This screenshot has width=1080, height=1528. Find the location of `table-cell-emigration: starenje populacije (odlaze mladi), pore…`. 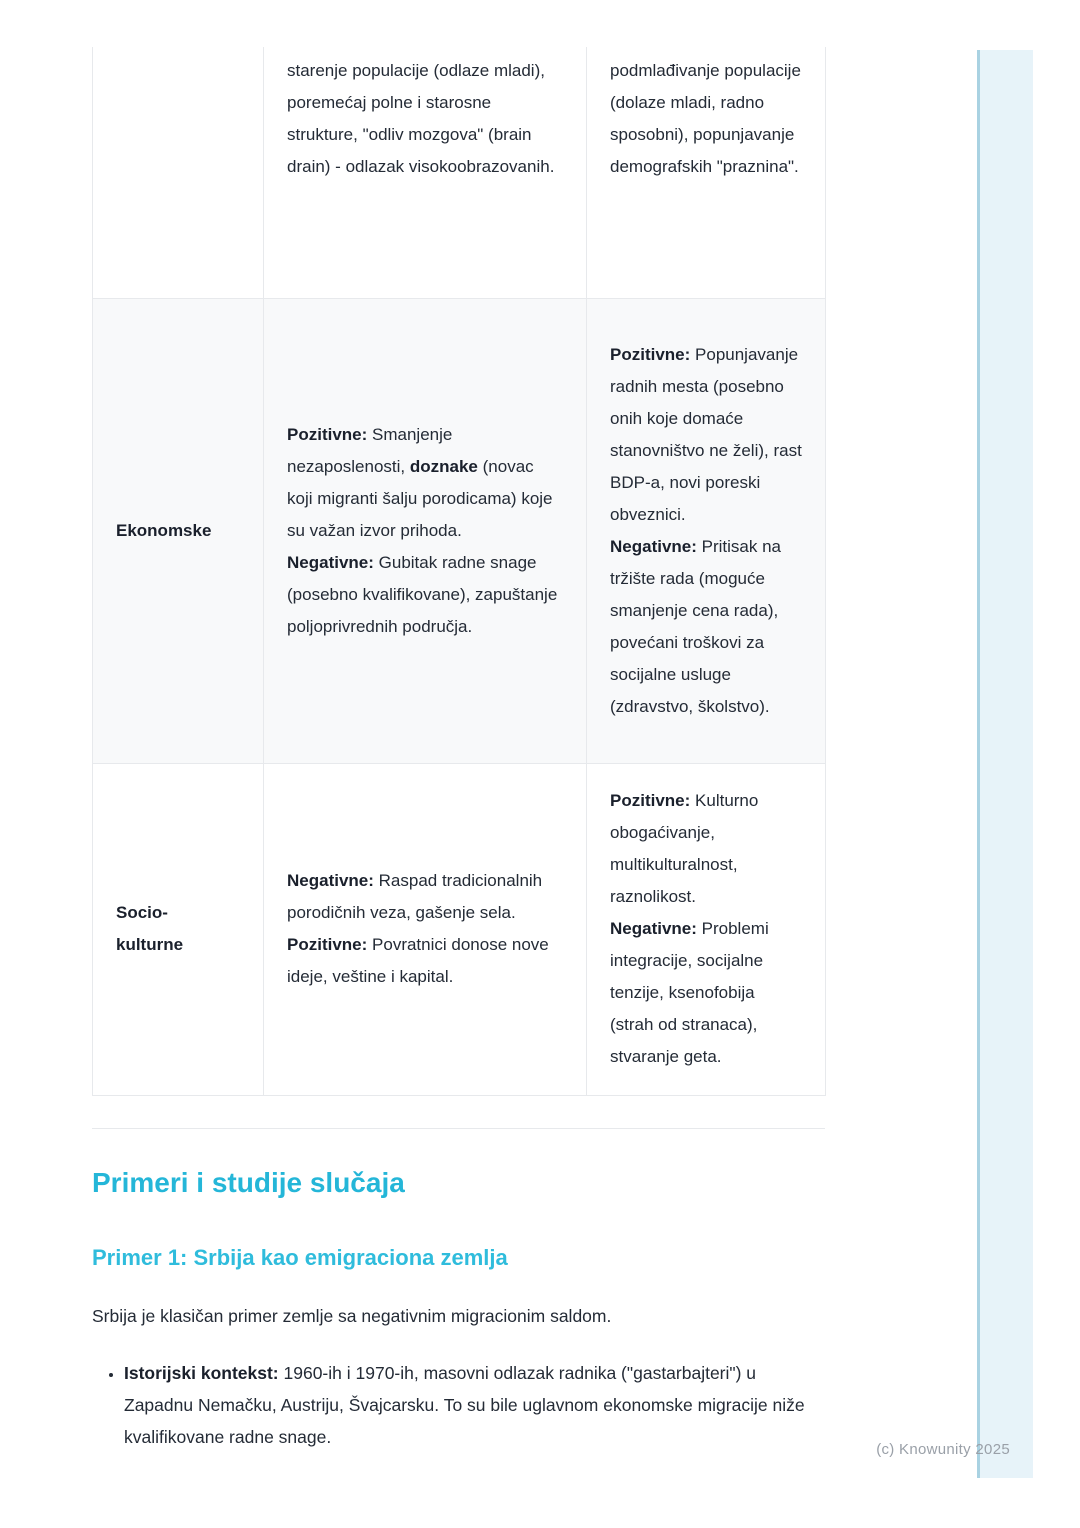

table-cell-emigration: starenje populacije (odlaze mladi), pore… is located at coordinates (425, 173).